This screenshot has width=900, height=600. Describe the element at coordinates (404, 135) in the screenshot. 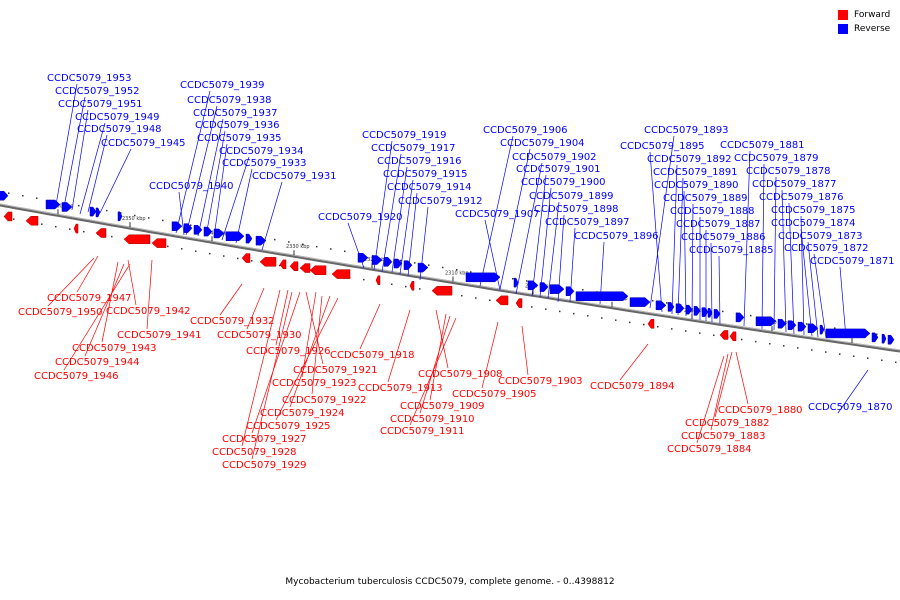

I see `reverse-gene-label: CCDC5079_1919` at that location.